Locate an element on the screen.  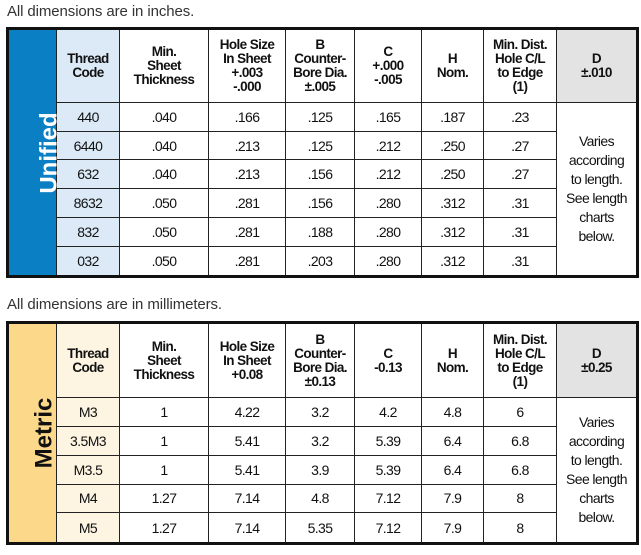
table-row: 8632.050.281.156.280.312.31 is located at coordinates (323, 203).